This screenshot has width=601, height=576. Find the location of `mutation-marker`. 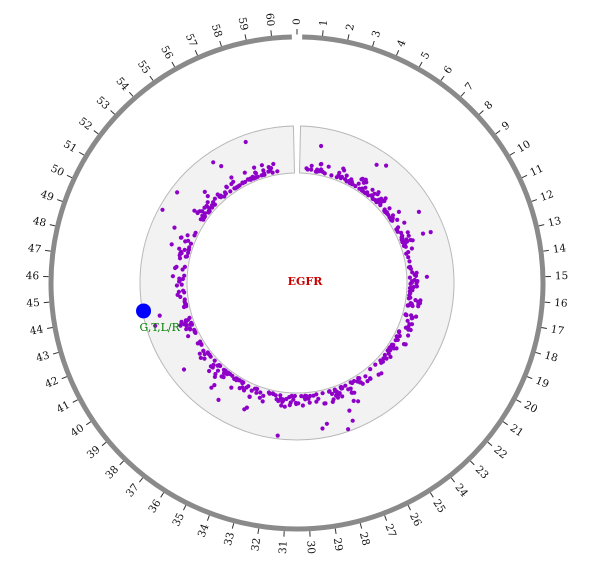

mutation-marker is located at coordinates (144, 311).